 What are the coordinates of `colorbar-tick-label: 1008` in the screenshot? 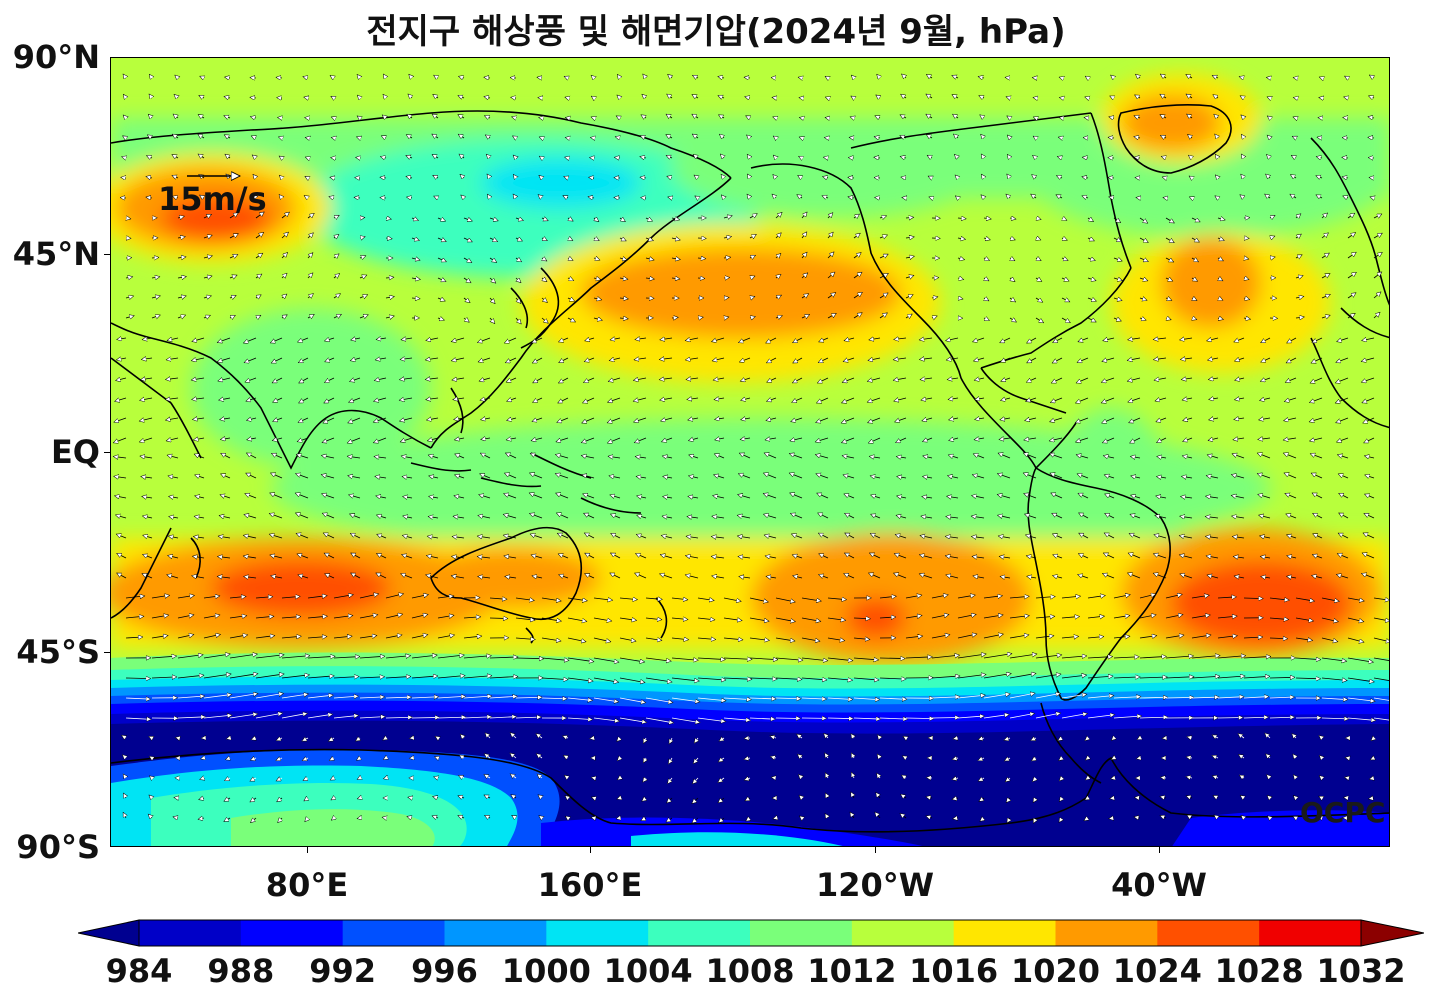 It's located at (750, 971).